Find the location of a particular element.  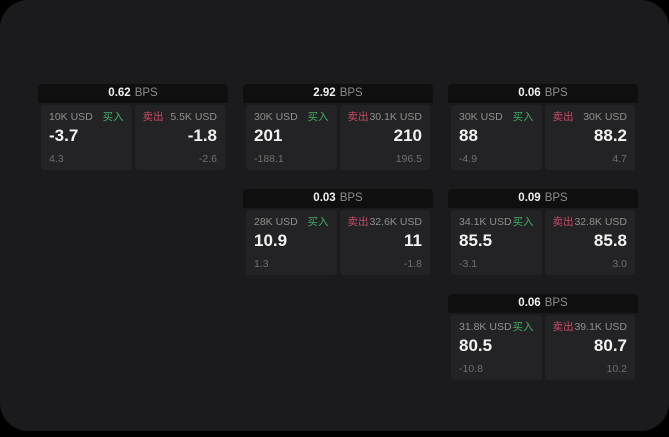

quote-card: 0.06 BPS 30K USD 买入 88 -4.9 卖出 30K USD is located at coordinates (543, 127).